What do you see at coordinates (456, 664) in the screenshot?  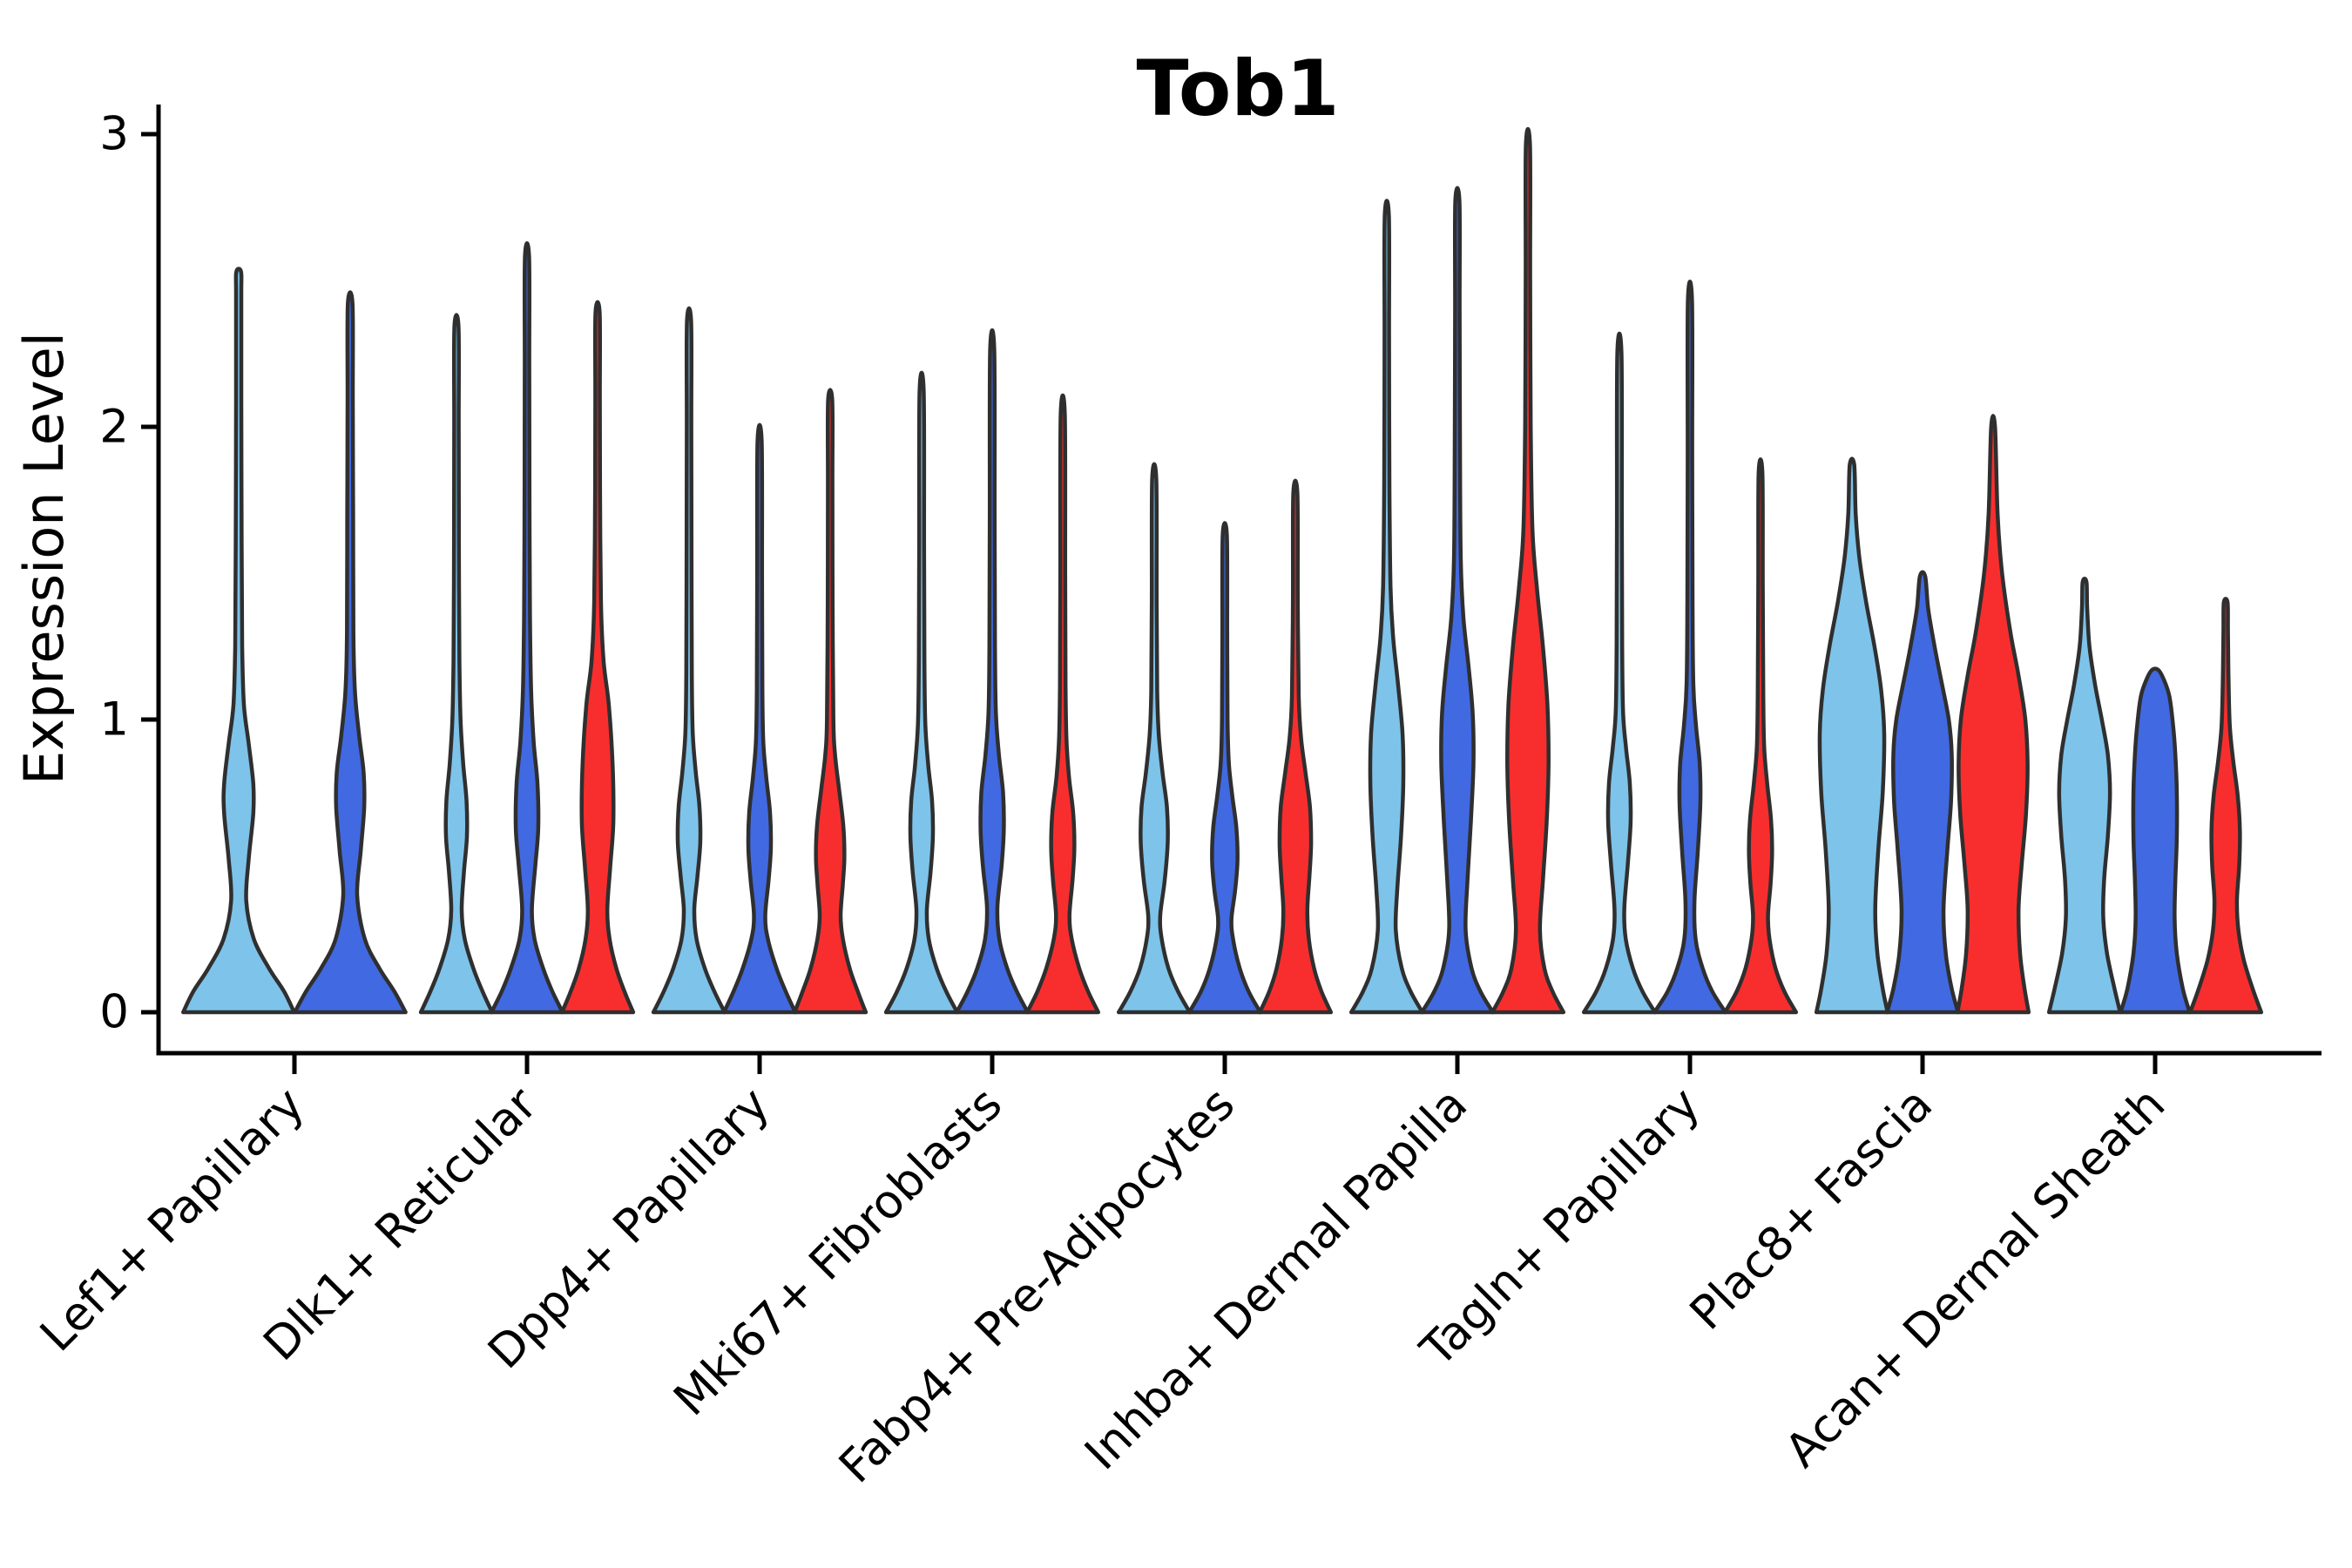 I see `violin-dlk1-reticular-light_blue` at bounding box center [456, 664].